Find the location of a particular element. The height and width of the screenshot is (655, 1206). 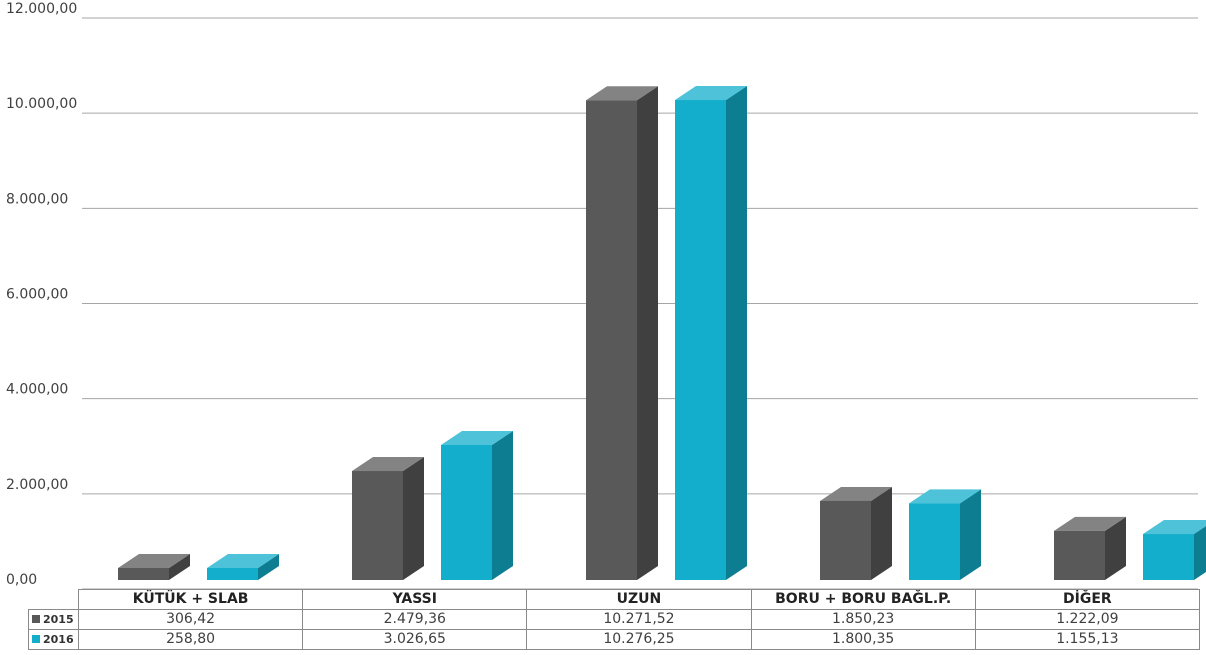

table-cell: 1.222,09 is located at coordinates (1087, 619).